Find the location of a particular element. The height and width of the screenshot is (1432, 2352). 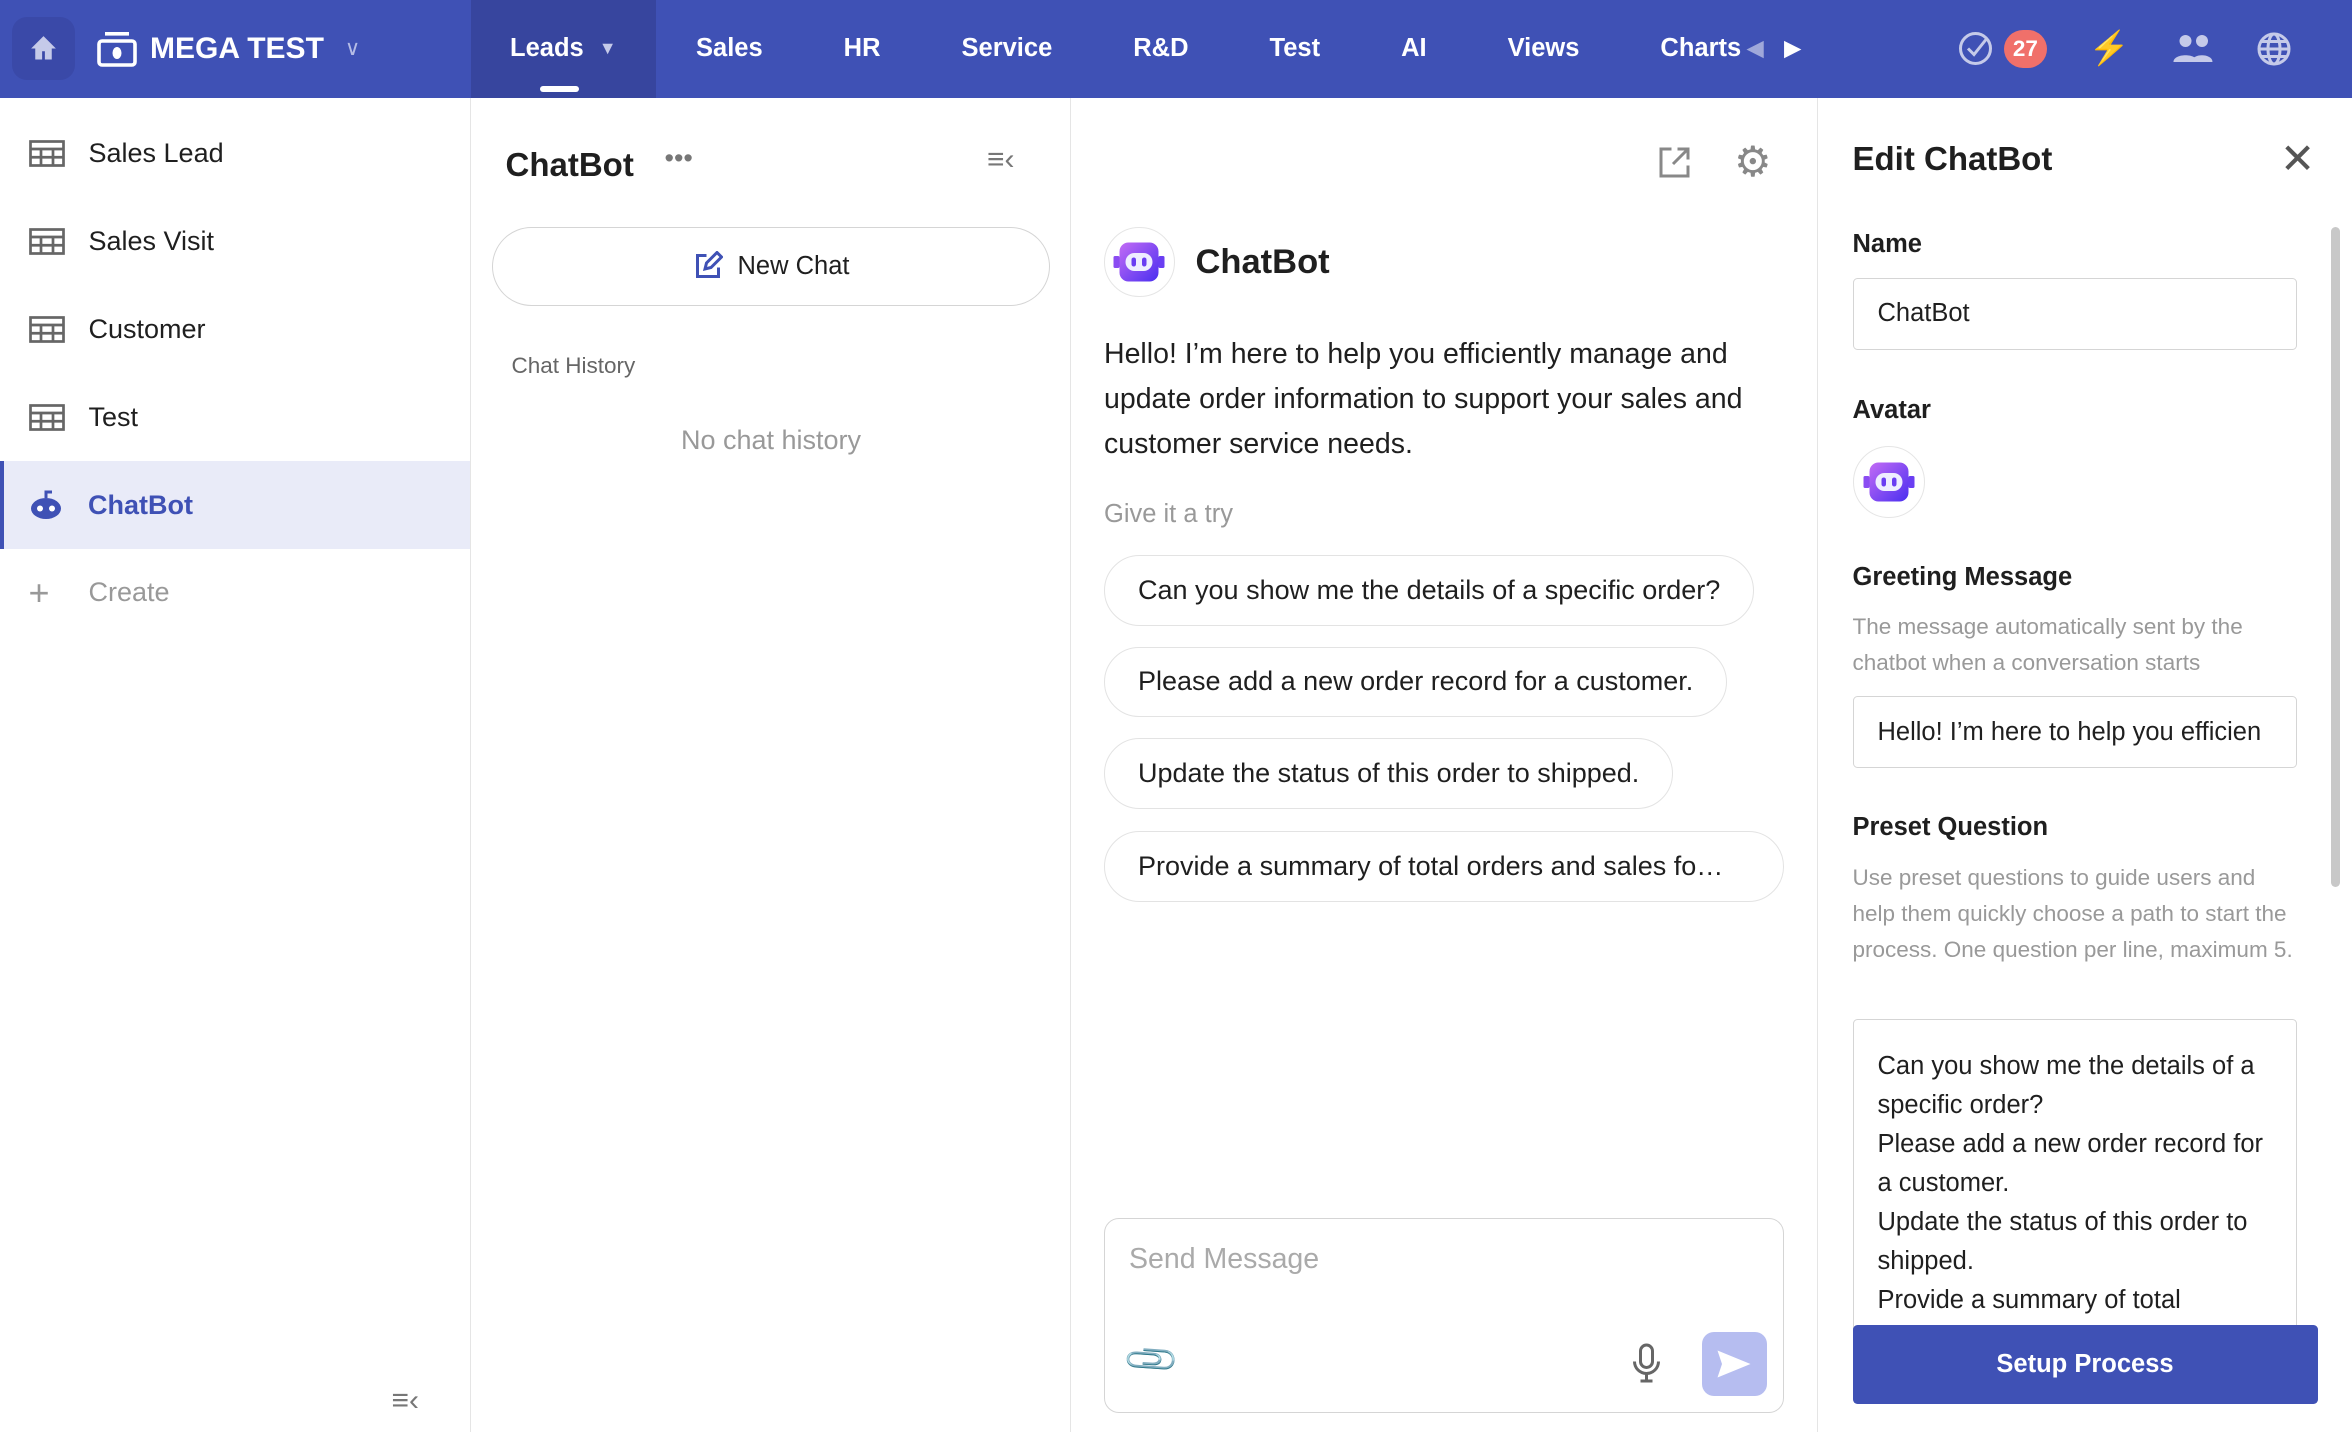

create-label: Create is located at coordinates (129, 592).